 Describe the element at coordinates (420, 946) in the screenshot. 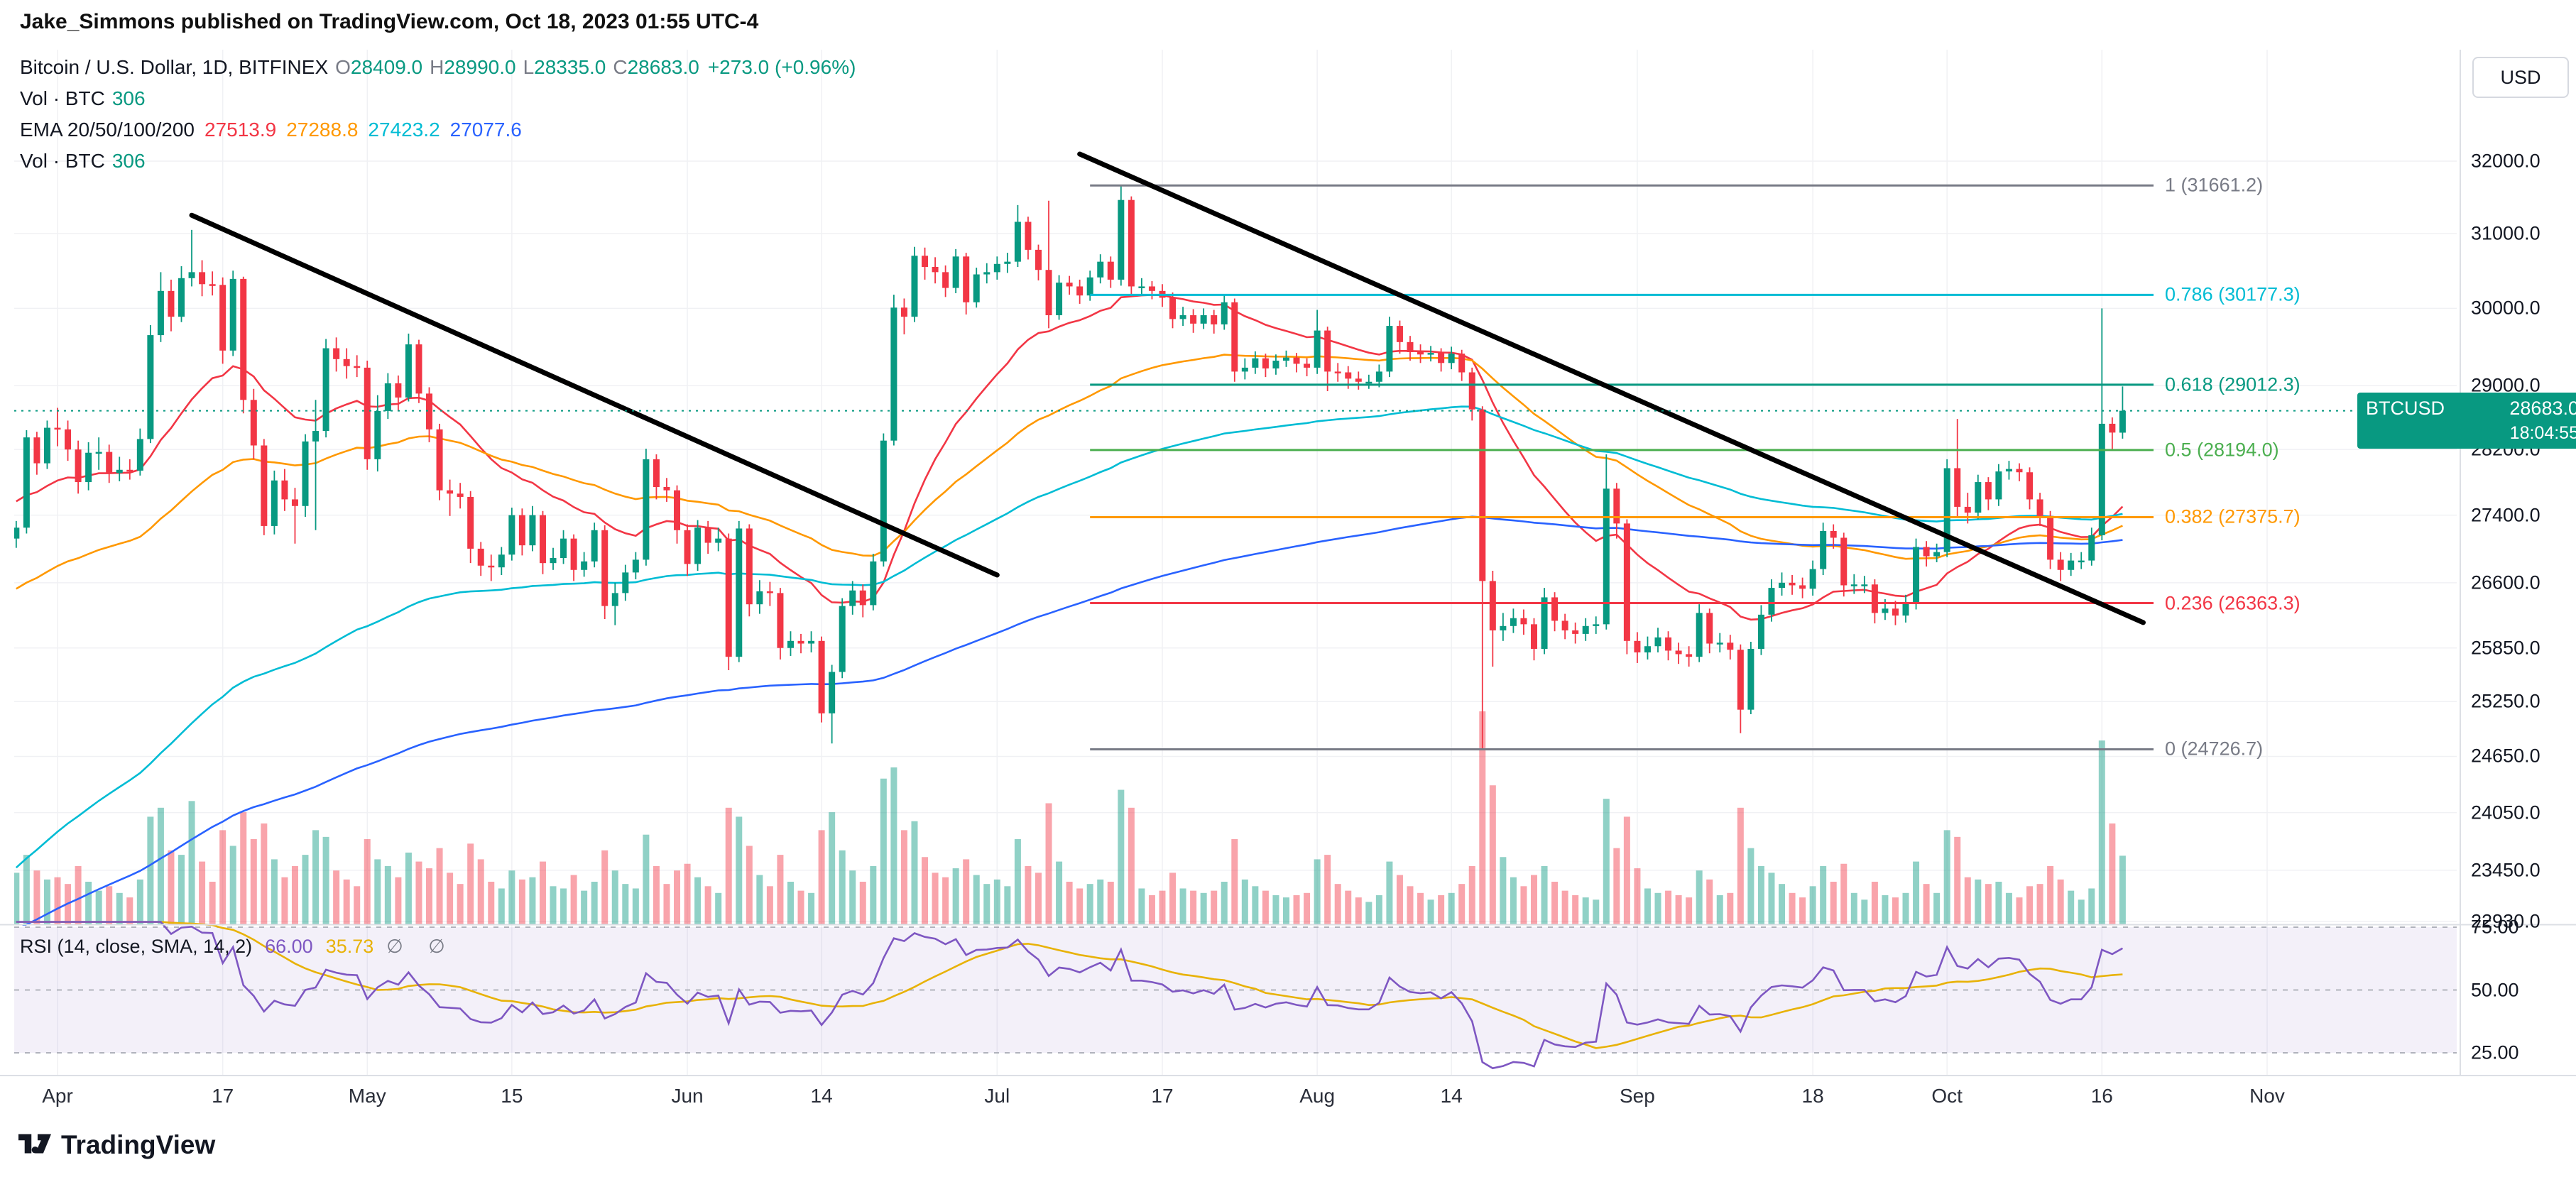

I see `rsi-empty-set-icons: ∅ ∅` at that location.